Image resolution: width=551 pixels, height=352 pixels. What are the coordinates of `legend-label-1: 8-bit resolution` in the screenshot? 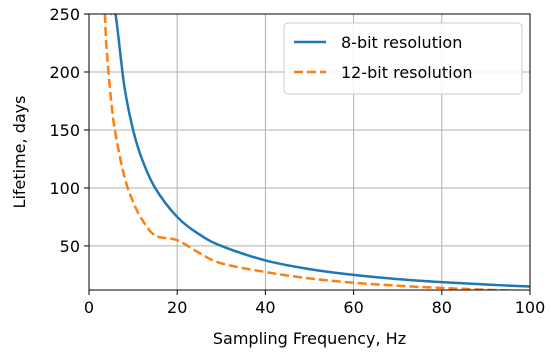 It's located at (401, 42).